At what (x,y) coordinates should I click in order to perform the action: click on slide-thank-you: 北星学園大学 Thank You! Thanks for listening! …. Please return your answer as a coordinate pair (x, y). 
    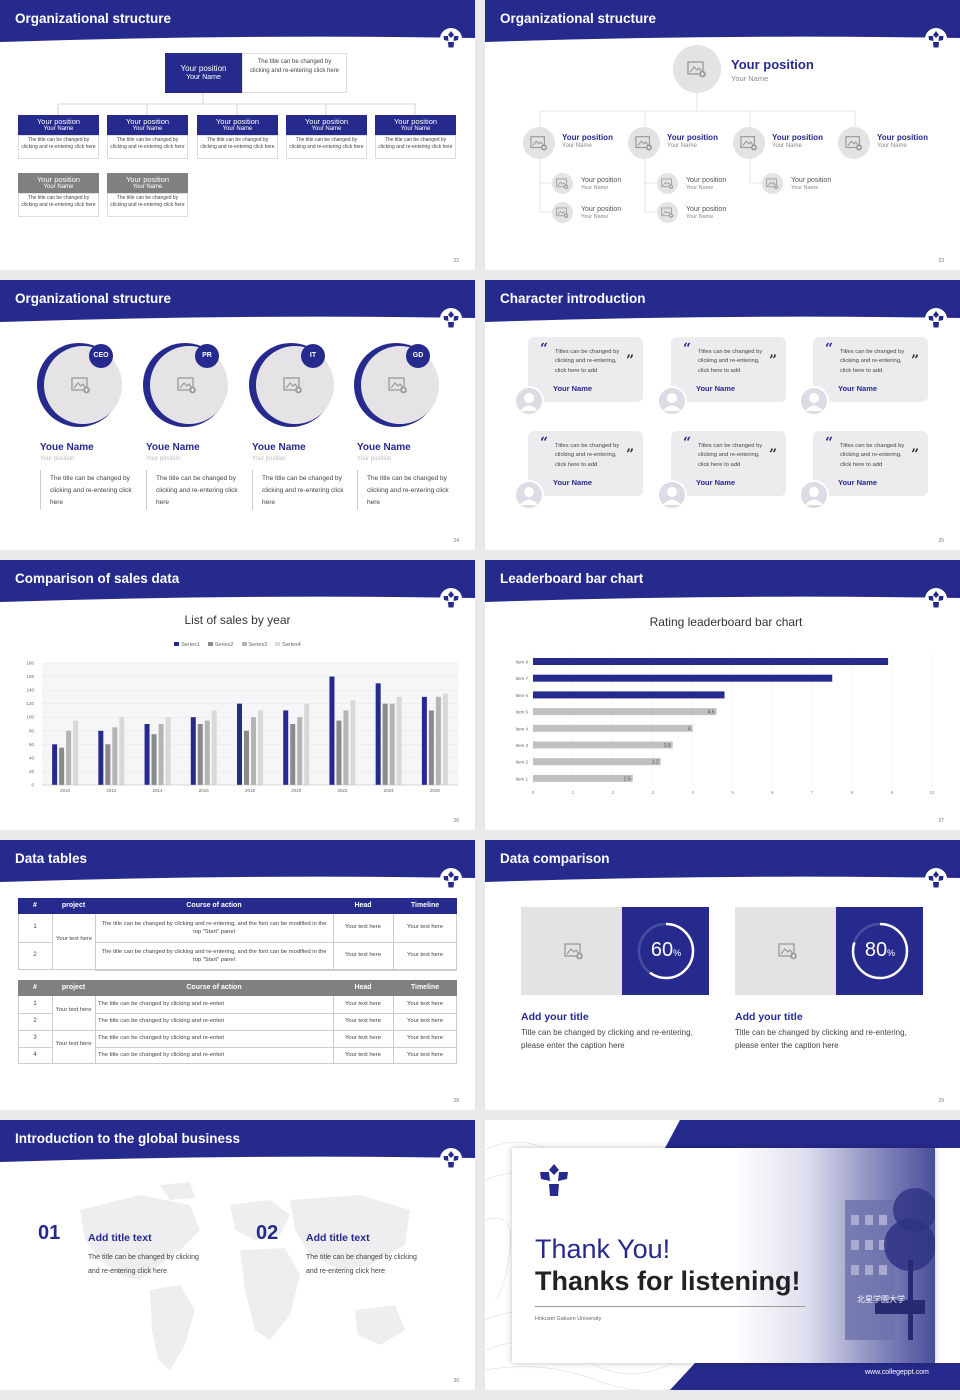
    Looking at the image, I should click on (722, 1255).